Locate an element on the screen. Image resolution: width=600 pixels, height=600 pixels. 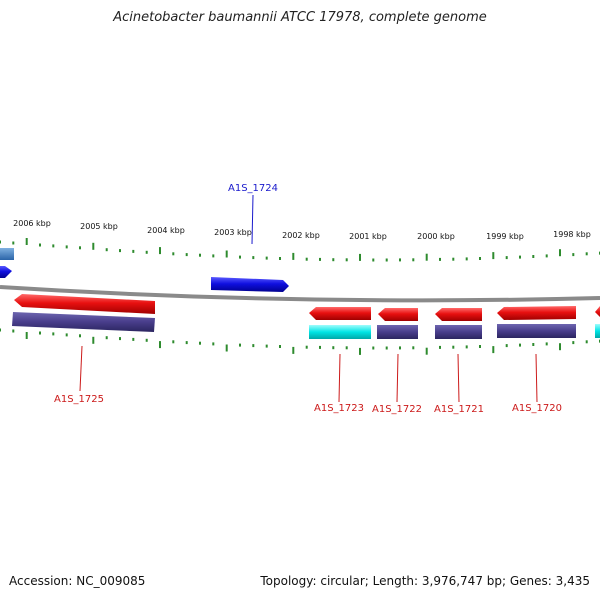
scale-label-1998: 1998 kbp is located at coordinates (572, 234).